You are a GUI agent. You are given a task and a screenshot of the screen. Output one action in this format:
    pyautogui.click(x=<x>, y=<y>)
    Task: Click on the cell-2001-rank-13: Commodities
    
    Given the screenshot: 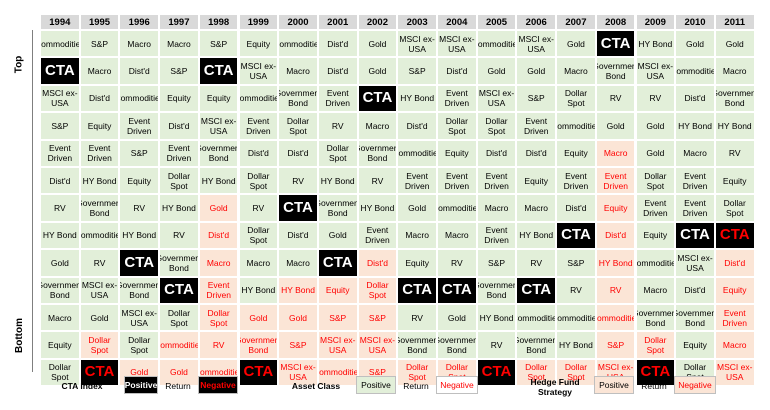 What is the action you would take?
    pyautogui.click(x=337, y=372)
    